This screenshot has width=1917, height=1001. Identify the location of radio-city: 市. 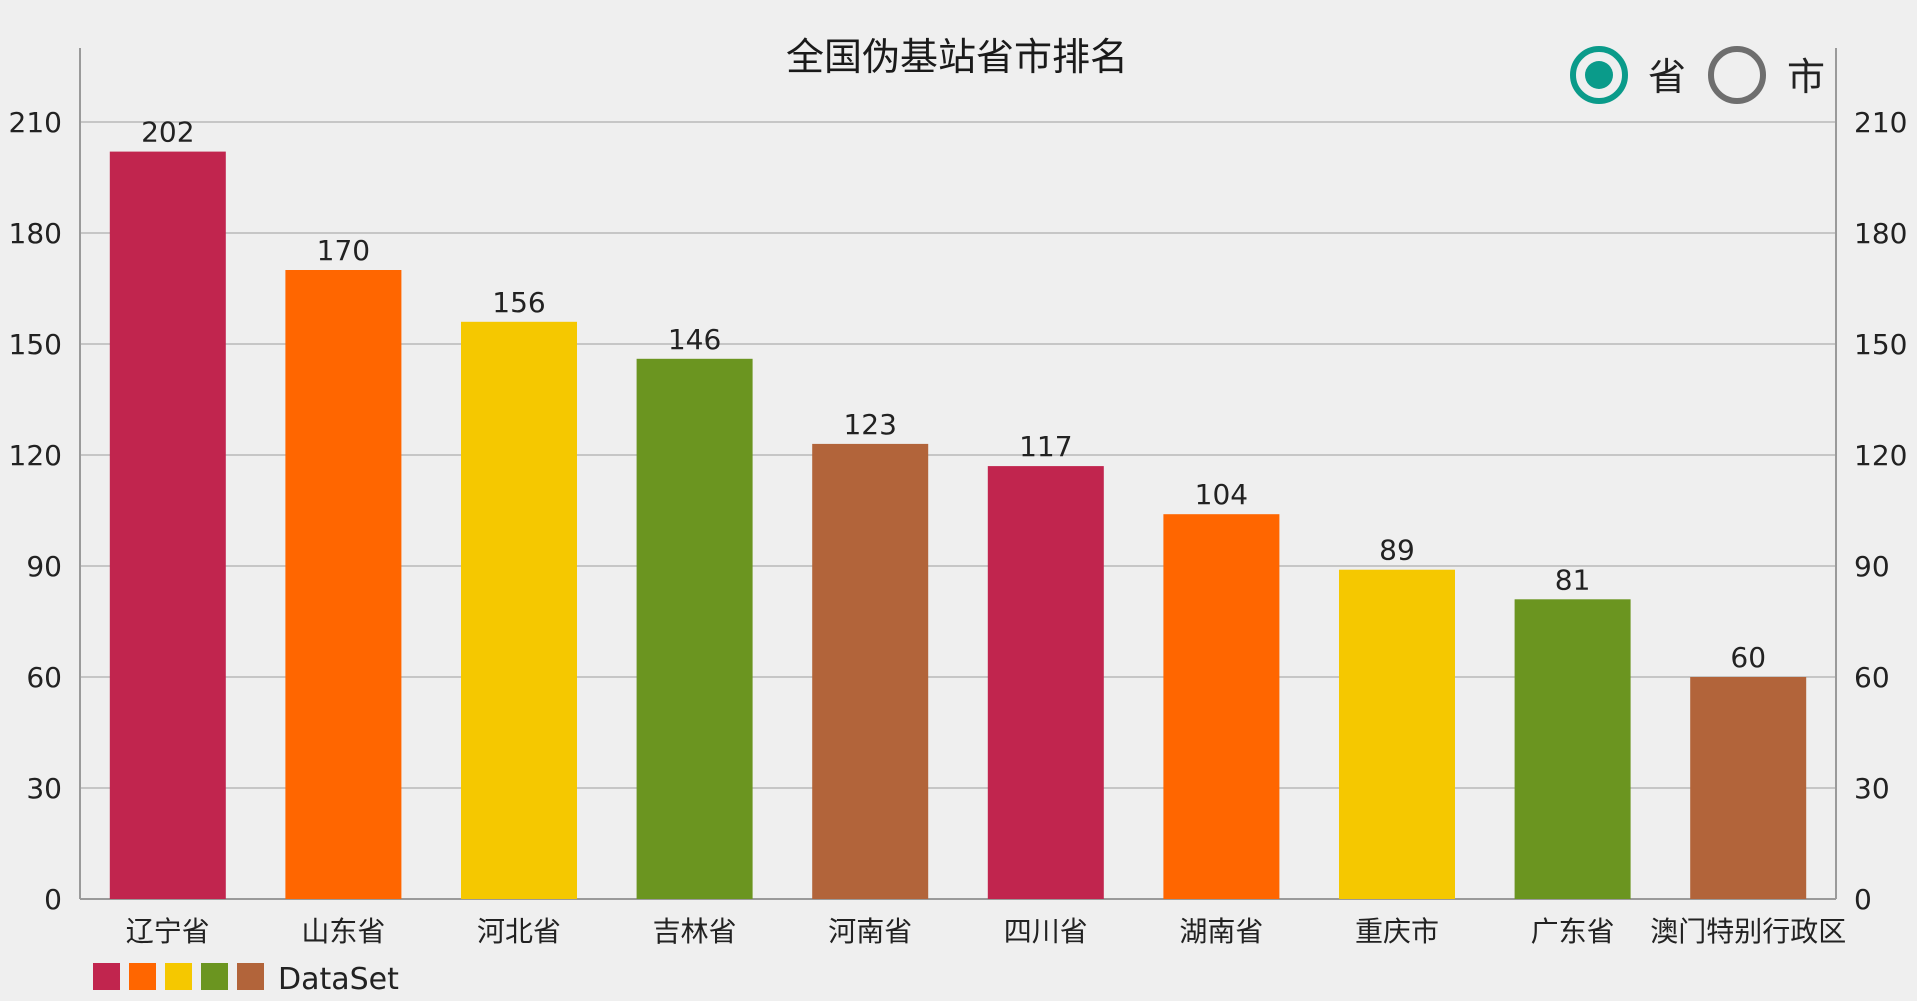
(1766, 75).